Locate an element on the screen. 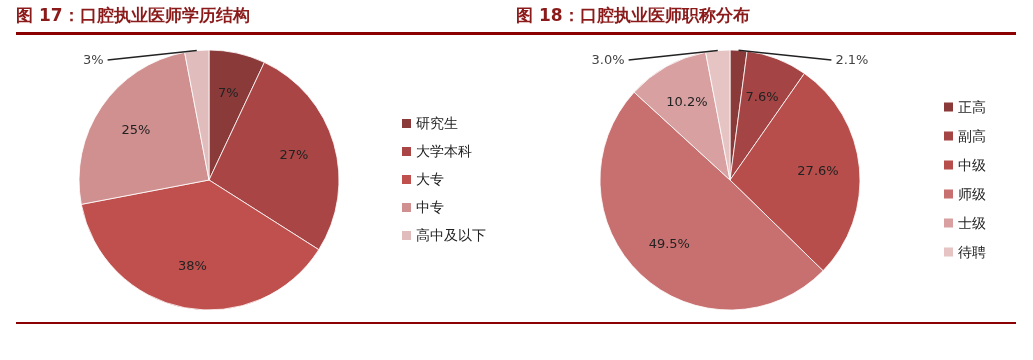  chart-title: 图 18：口腔执业医师职称分布 is located at coordinates (633, 15).